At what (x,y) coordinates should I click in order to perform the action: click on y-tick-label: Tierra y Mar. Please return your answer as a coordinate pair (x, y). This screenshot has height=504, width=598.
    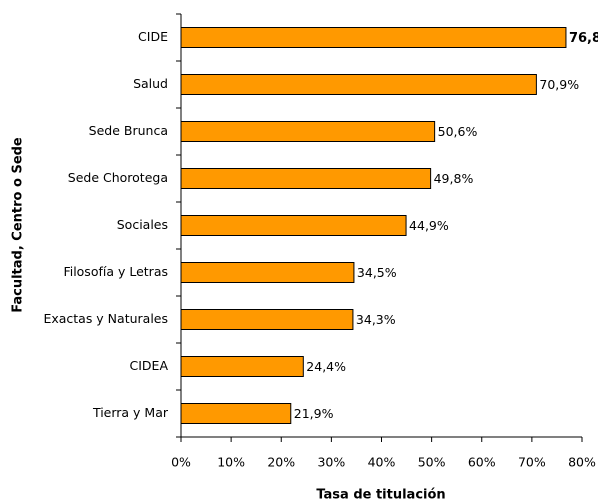
    Looking at the image, I should click on (130, 412).